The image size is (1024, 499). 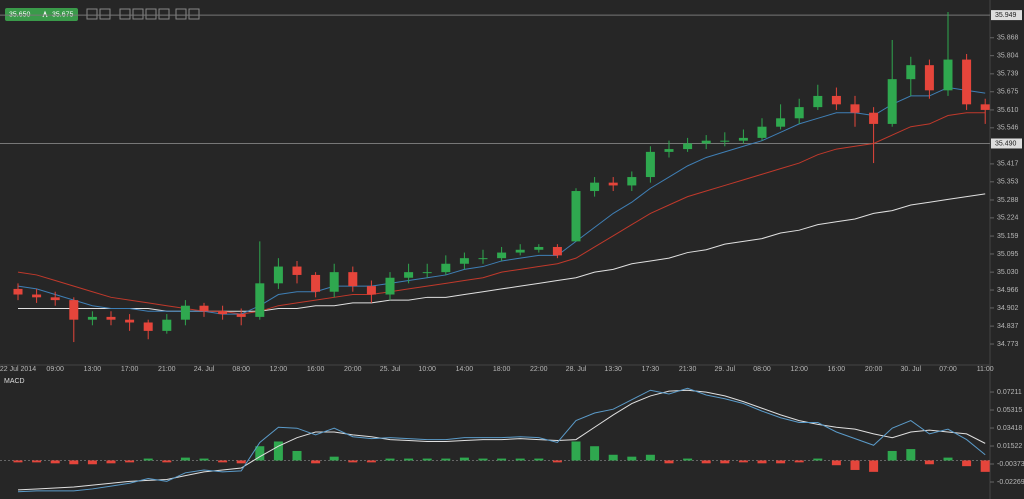 What do you see at coordinates (390, 369) in the screenshot?
I see `x-tick-label: 25. Jul` at bounding box center [390, 369].